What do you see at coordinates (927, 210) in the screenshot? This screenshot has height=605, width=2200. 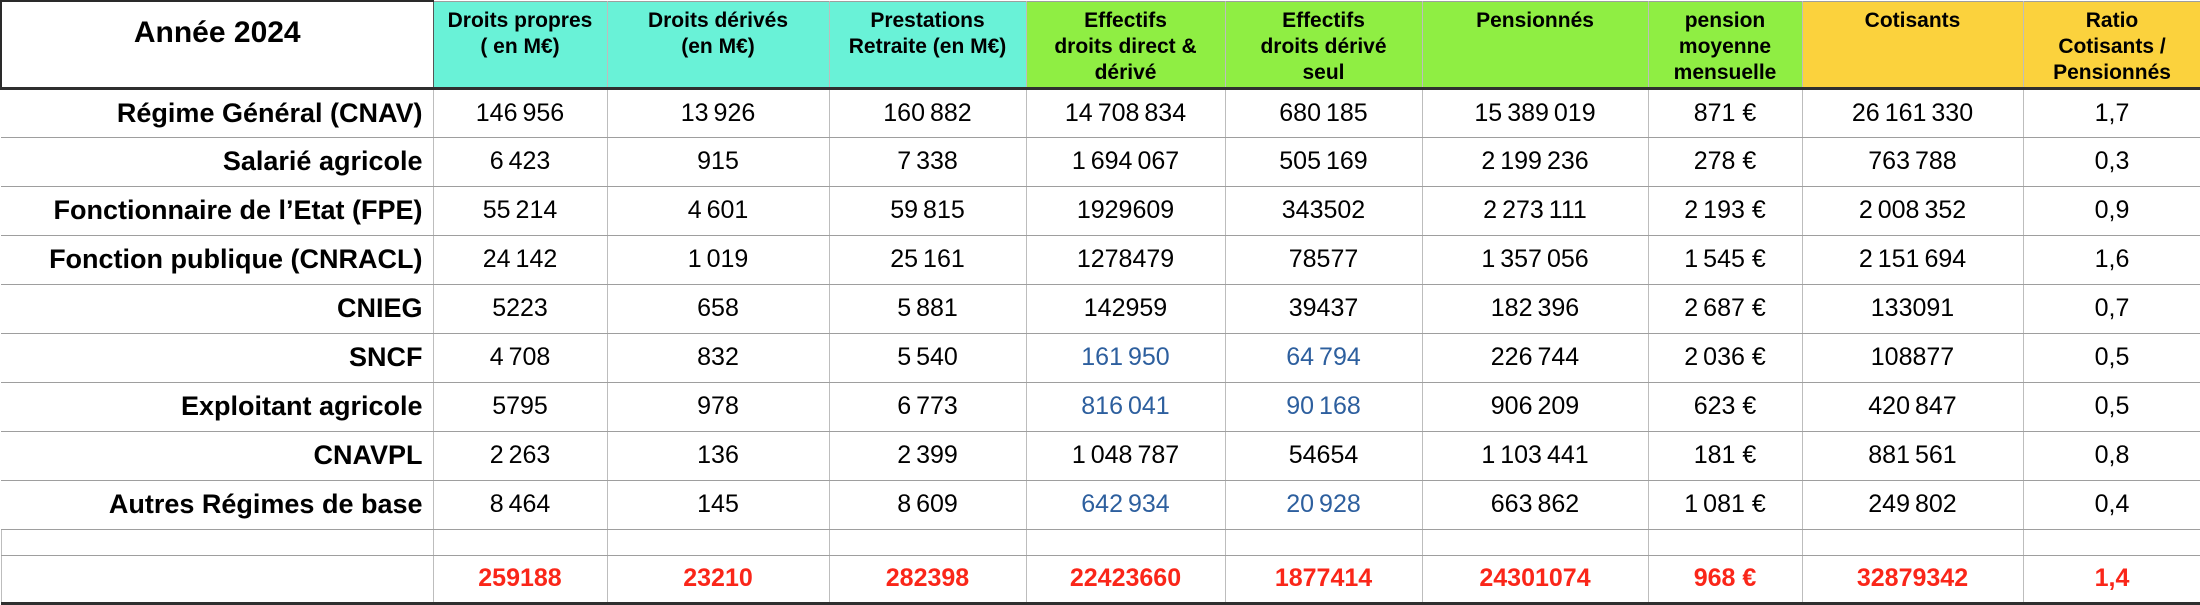 I see `cell-fonctionnaire-etat-fpe-prestations-retraite: 59 815` at bounding box center [927, 210].